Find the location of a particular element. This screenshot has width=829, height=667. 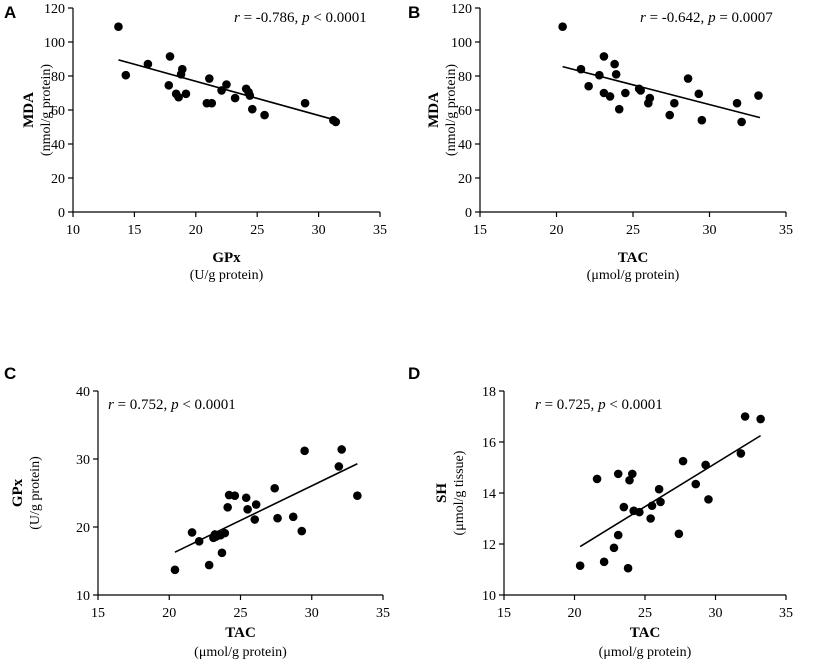

y-tick-label: 100 is located at coordinates (461, 43).